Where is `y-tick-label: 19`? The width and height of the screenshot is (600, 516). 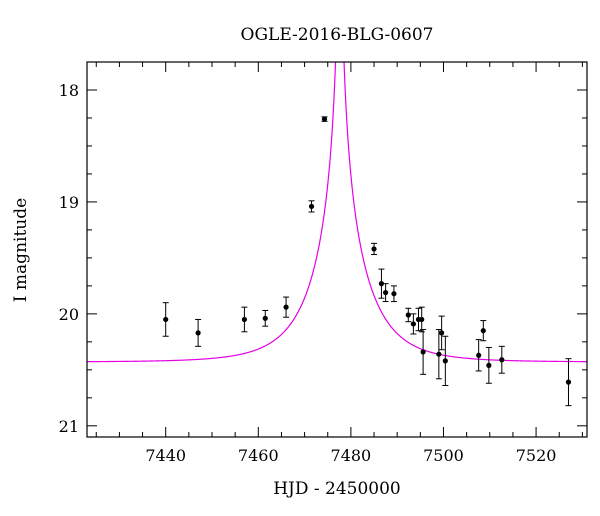
y-tick-label: 19 is located at coordinates (69, 202).